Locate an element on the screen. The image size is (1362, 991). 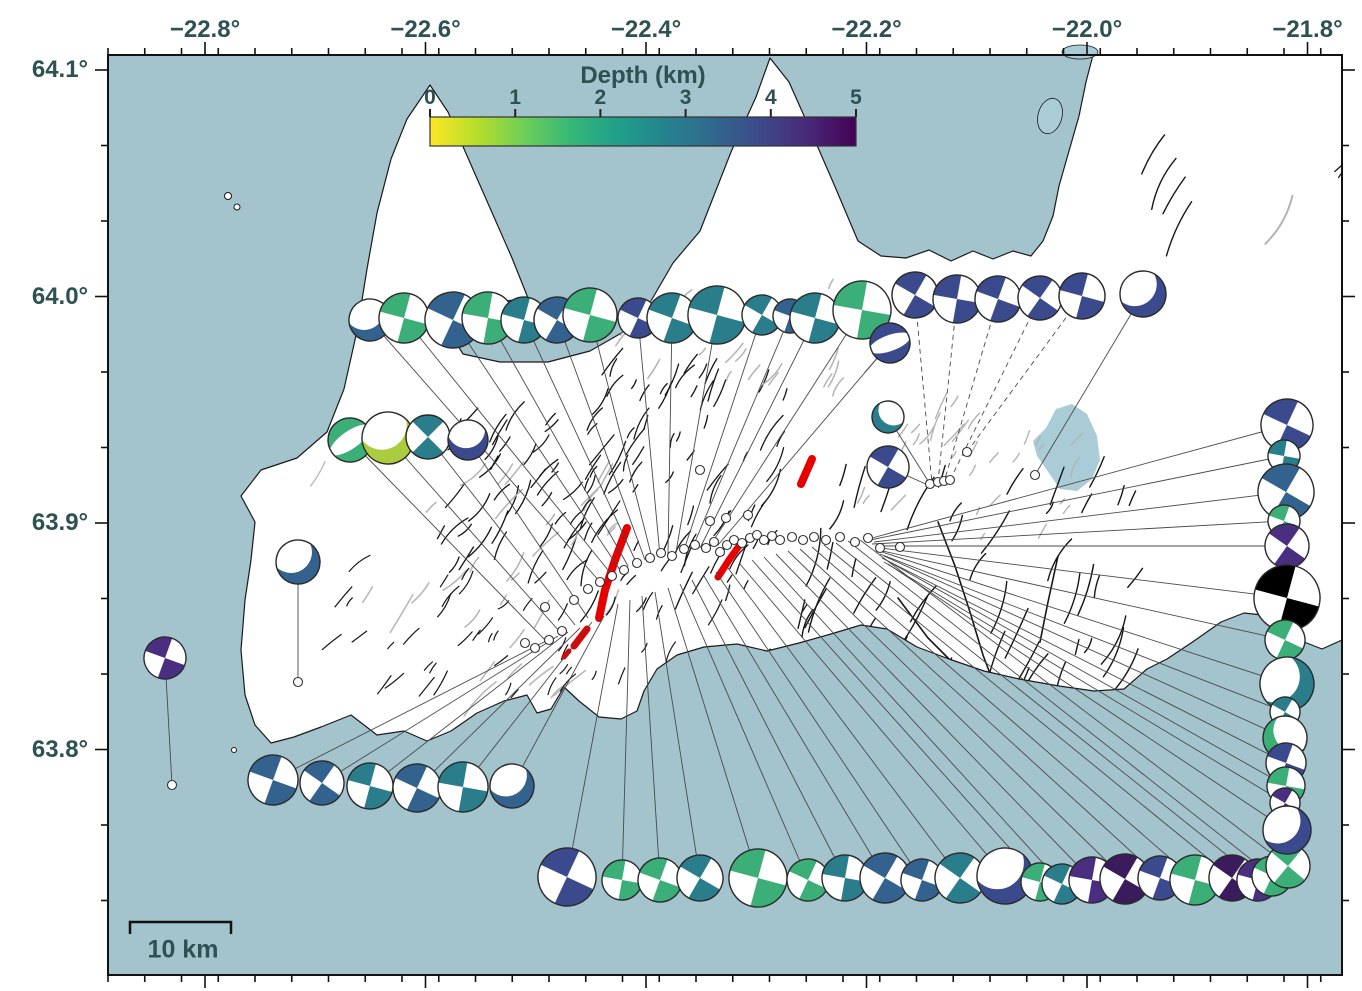
eruptive-fissure is located at coordinates (728, 561).